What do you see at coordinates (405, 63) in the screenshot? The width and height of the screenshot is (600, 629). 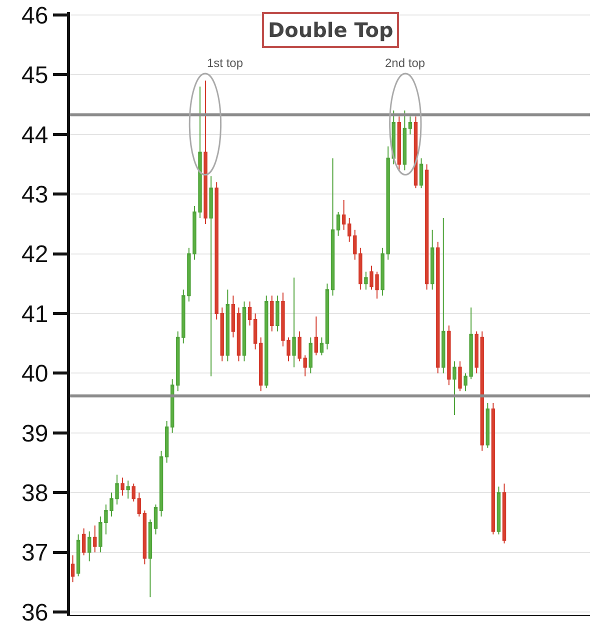 I see `annotation: 2nd top` at bounding box center [405, 63].